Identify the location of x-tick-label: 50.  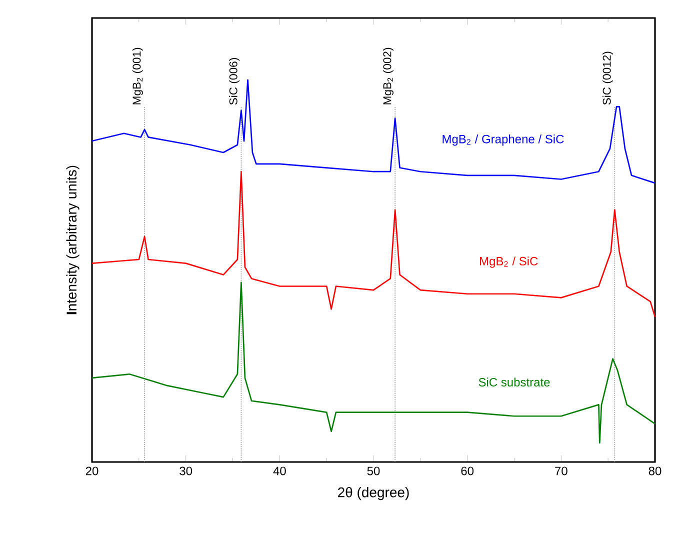
(373, 471).